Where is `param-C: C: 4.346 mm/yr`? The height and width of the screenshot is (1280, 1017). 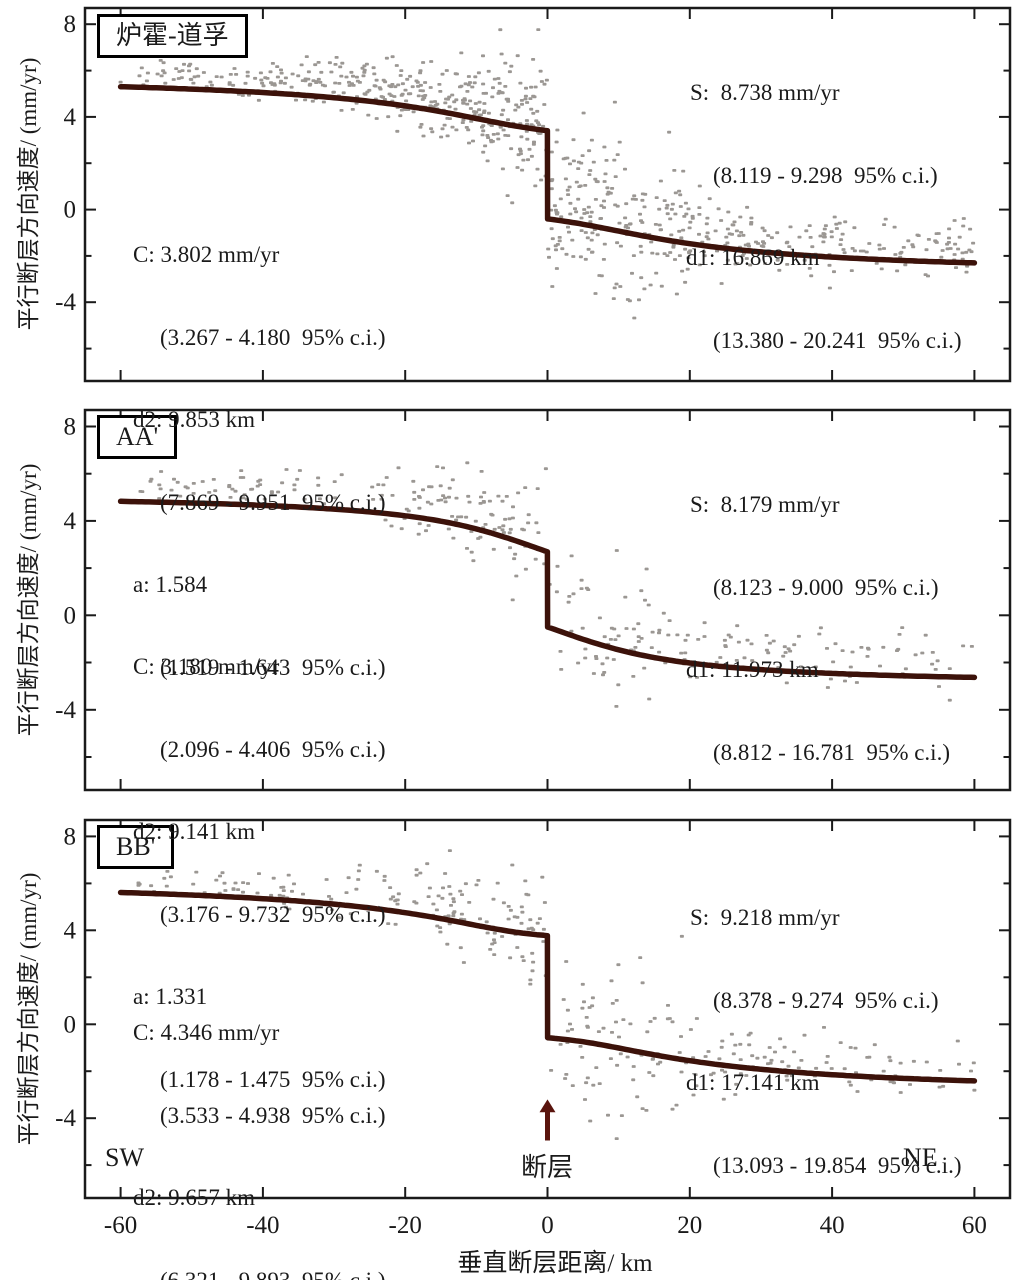
param-C: C: 4.346 mm/yr is located at coordinates (206, 1032).